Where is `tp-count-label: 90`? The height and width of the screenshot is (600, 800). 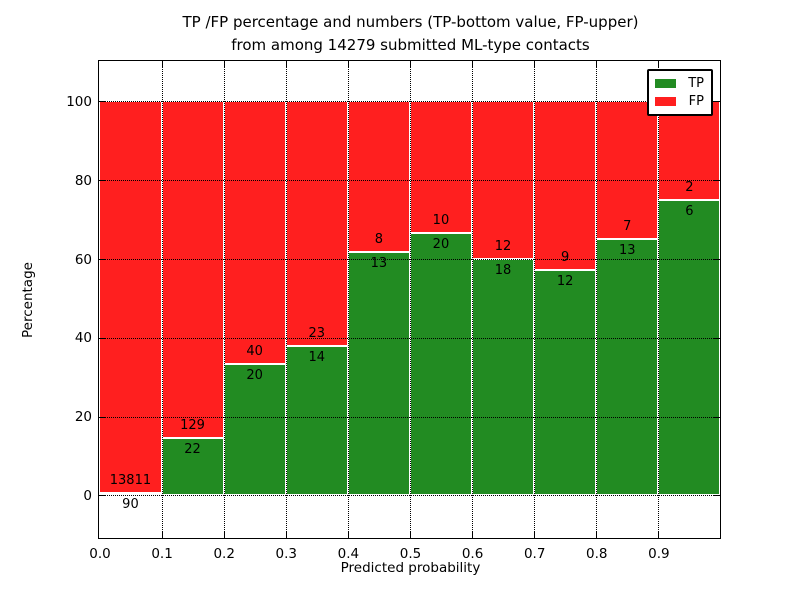 tp-count-label: 90 is located at coordinates (130, 504).